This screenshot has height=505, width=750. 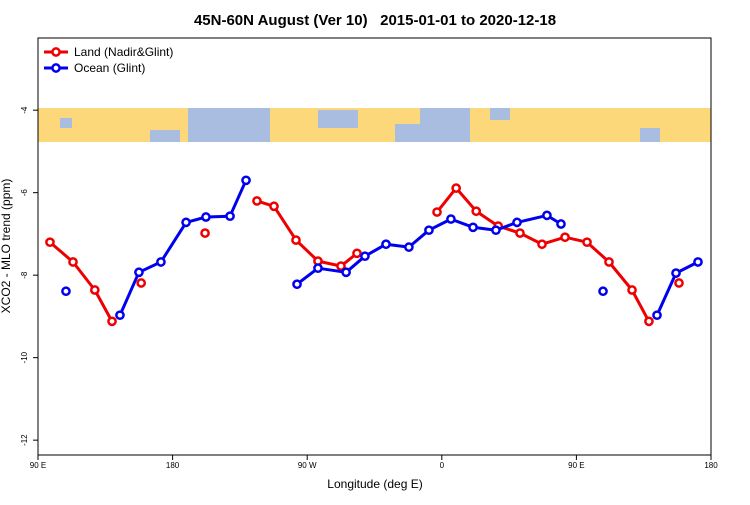 I want to click on y-tick-label: -8, so click(x=24, y=275).